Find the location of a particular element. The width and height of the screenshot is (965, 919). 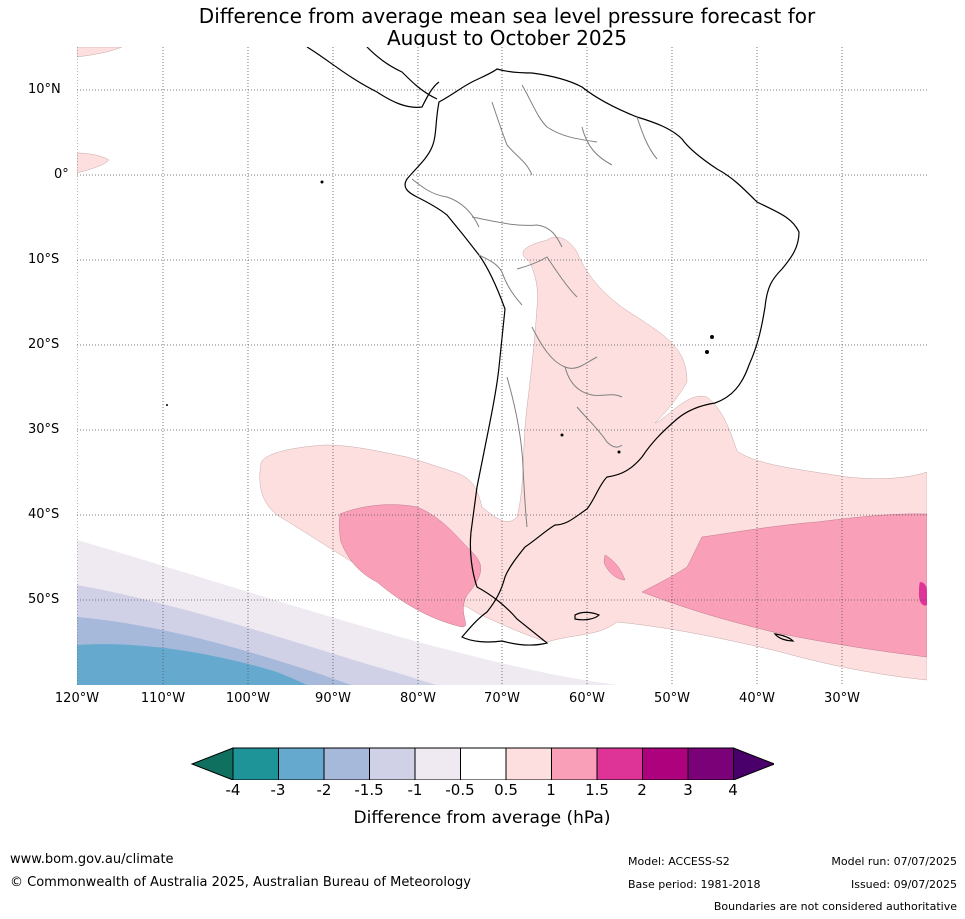

model-name: Model: ACCESS-S2 is located at coordinates (679, 861).